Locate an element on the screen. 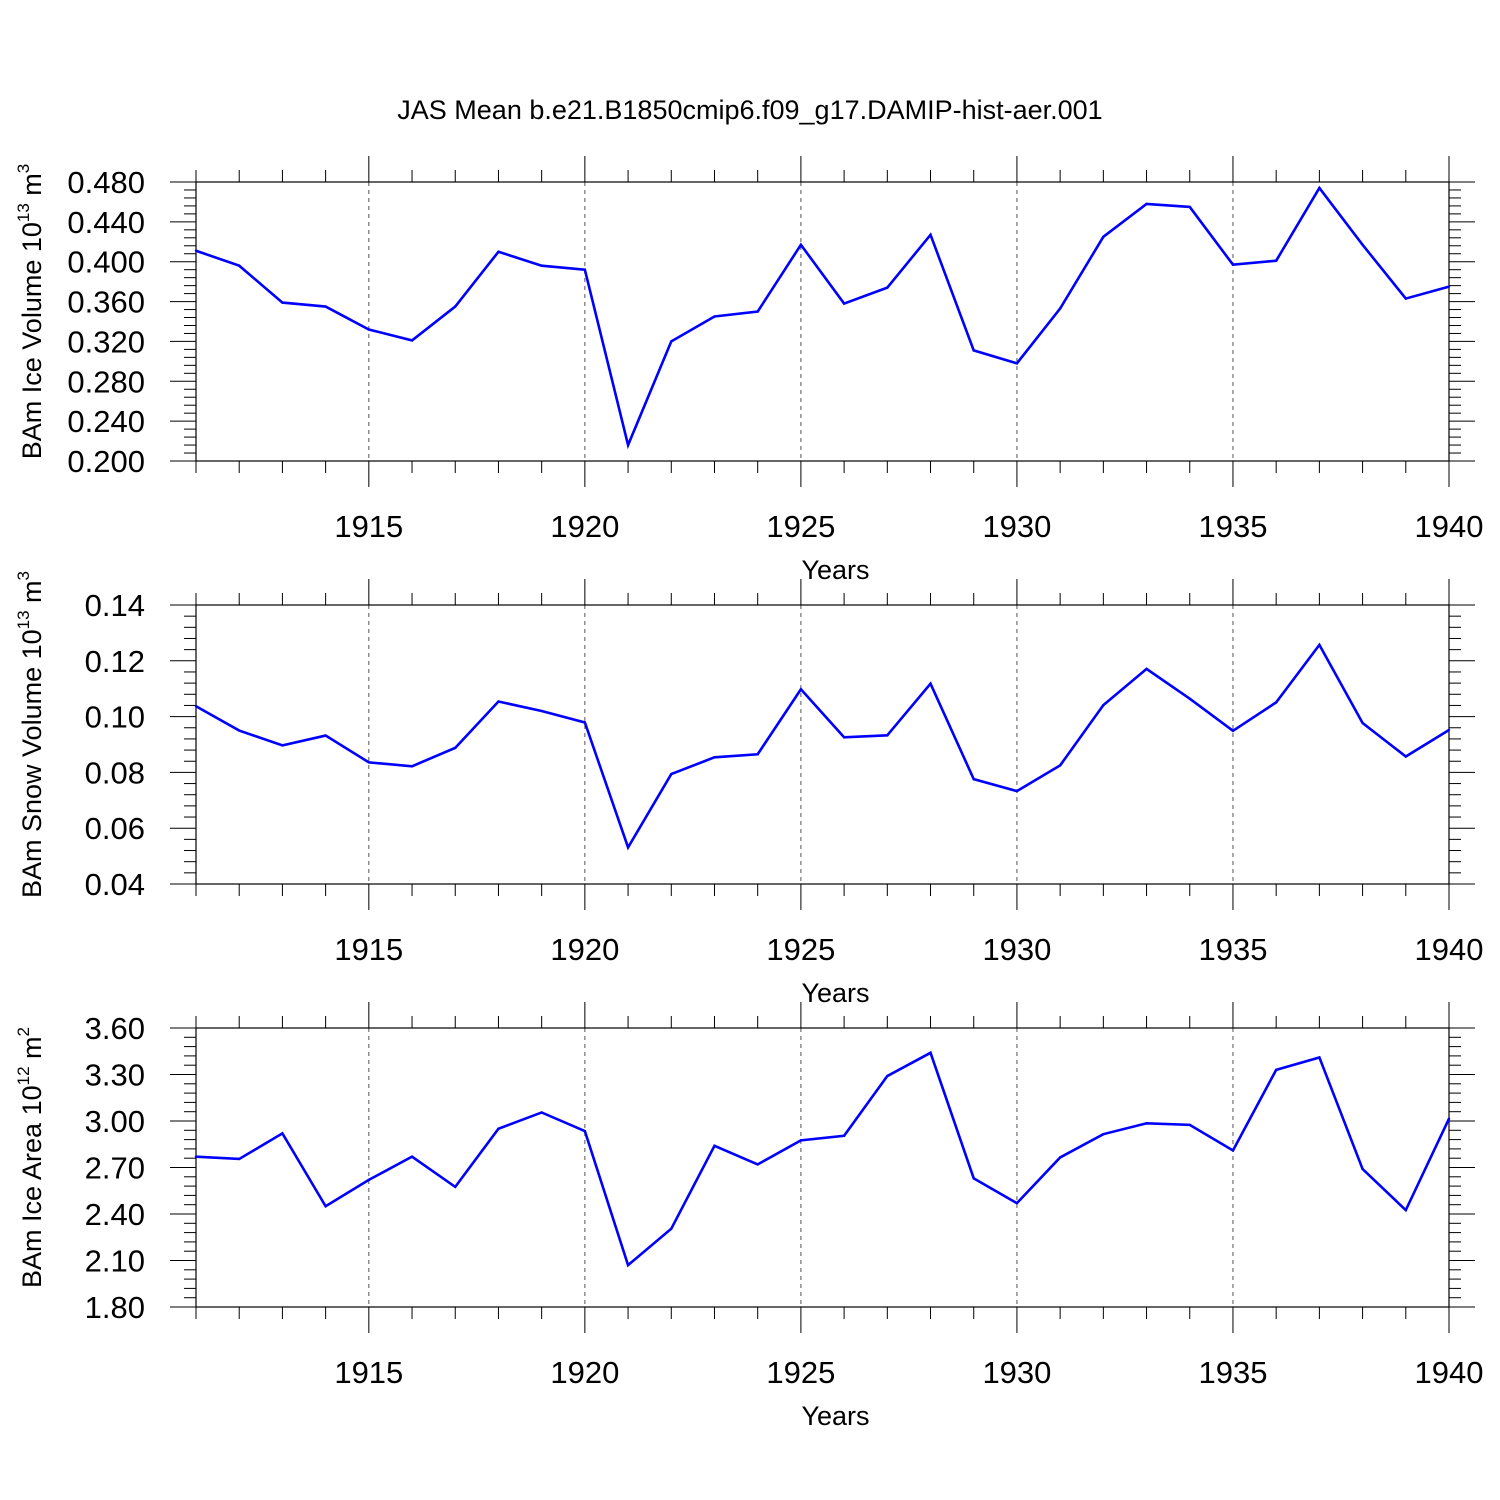 The height and width of the screenshot is (1500, 1500). y-tick-label: 2.40 is located at coordinates (115, 1214).